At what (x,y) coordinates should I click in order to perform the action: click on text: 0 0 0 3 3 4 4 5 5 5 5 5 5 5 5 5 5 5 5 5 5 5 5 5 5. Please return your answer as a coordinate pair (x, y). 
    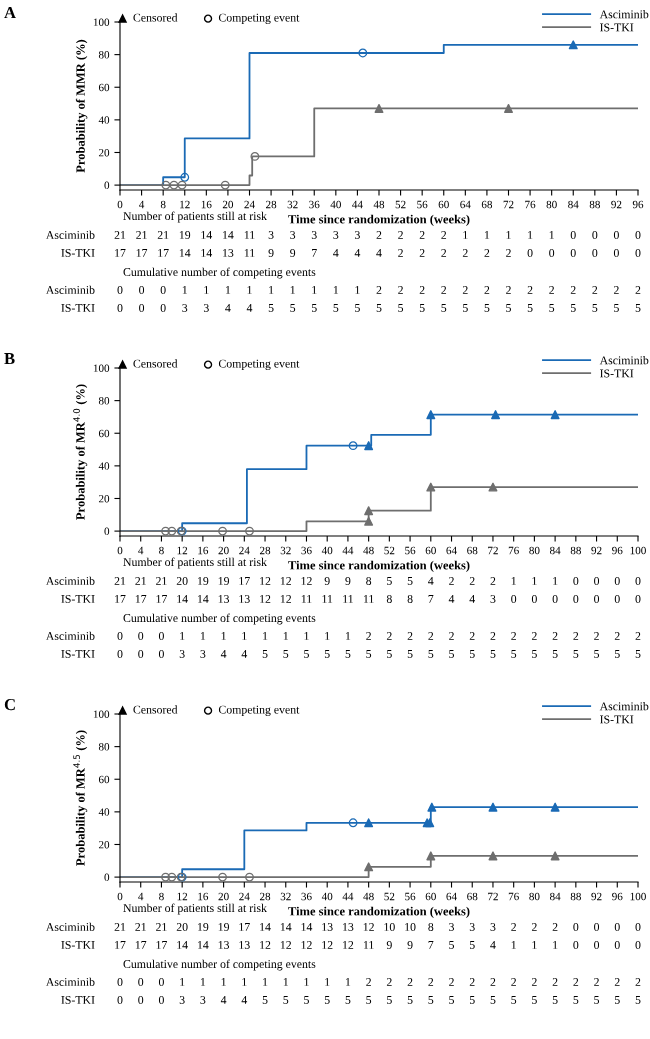
    Looking at the image, I should click on (379, 307).